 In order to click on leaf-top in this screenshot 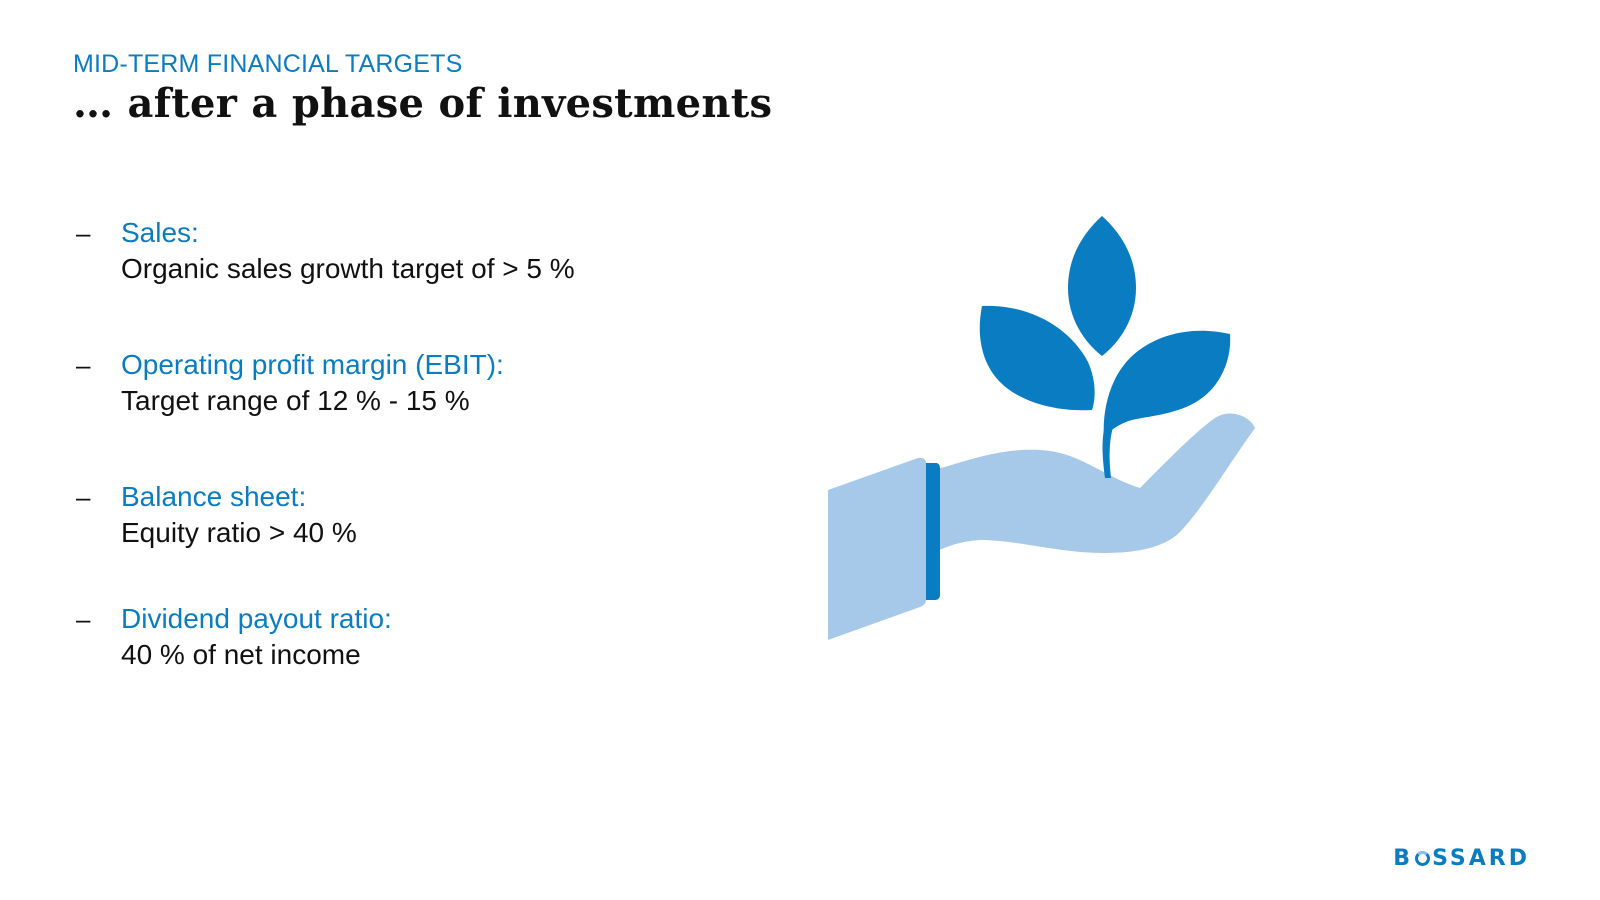, I will do `click(1102, 286)`.